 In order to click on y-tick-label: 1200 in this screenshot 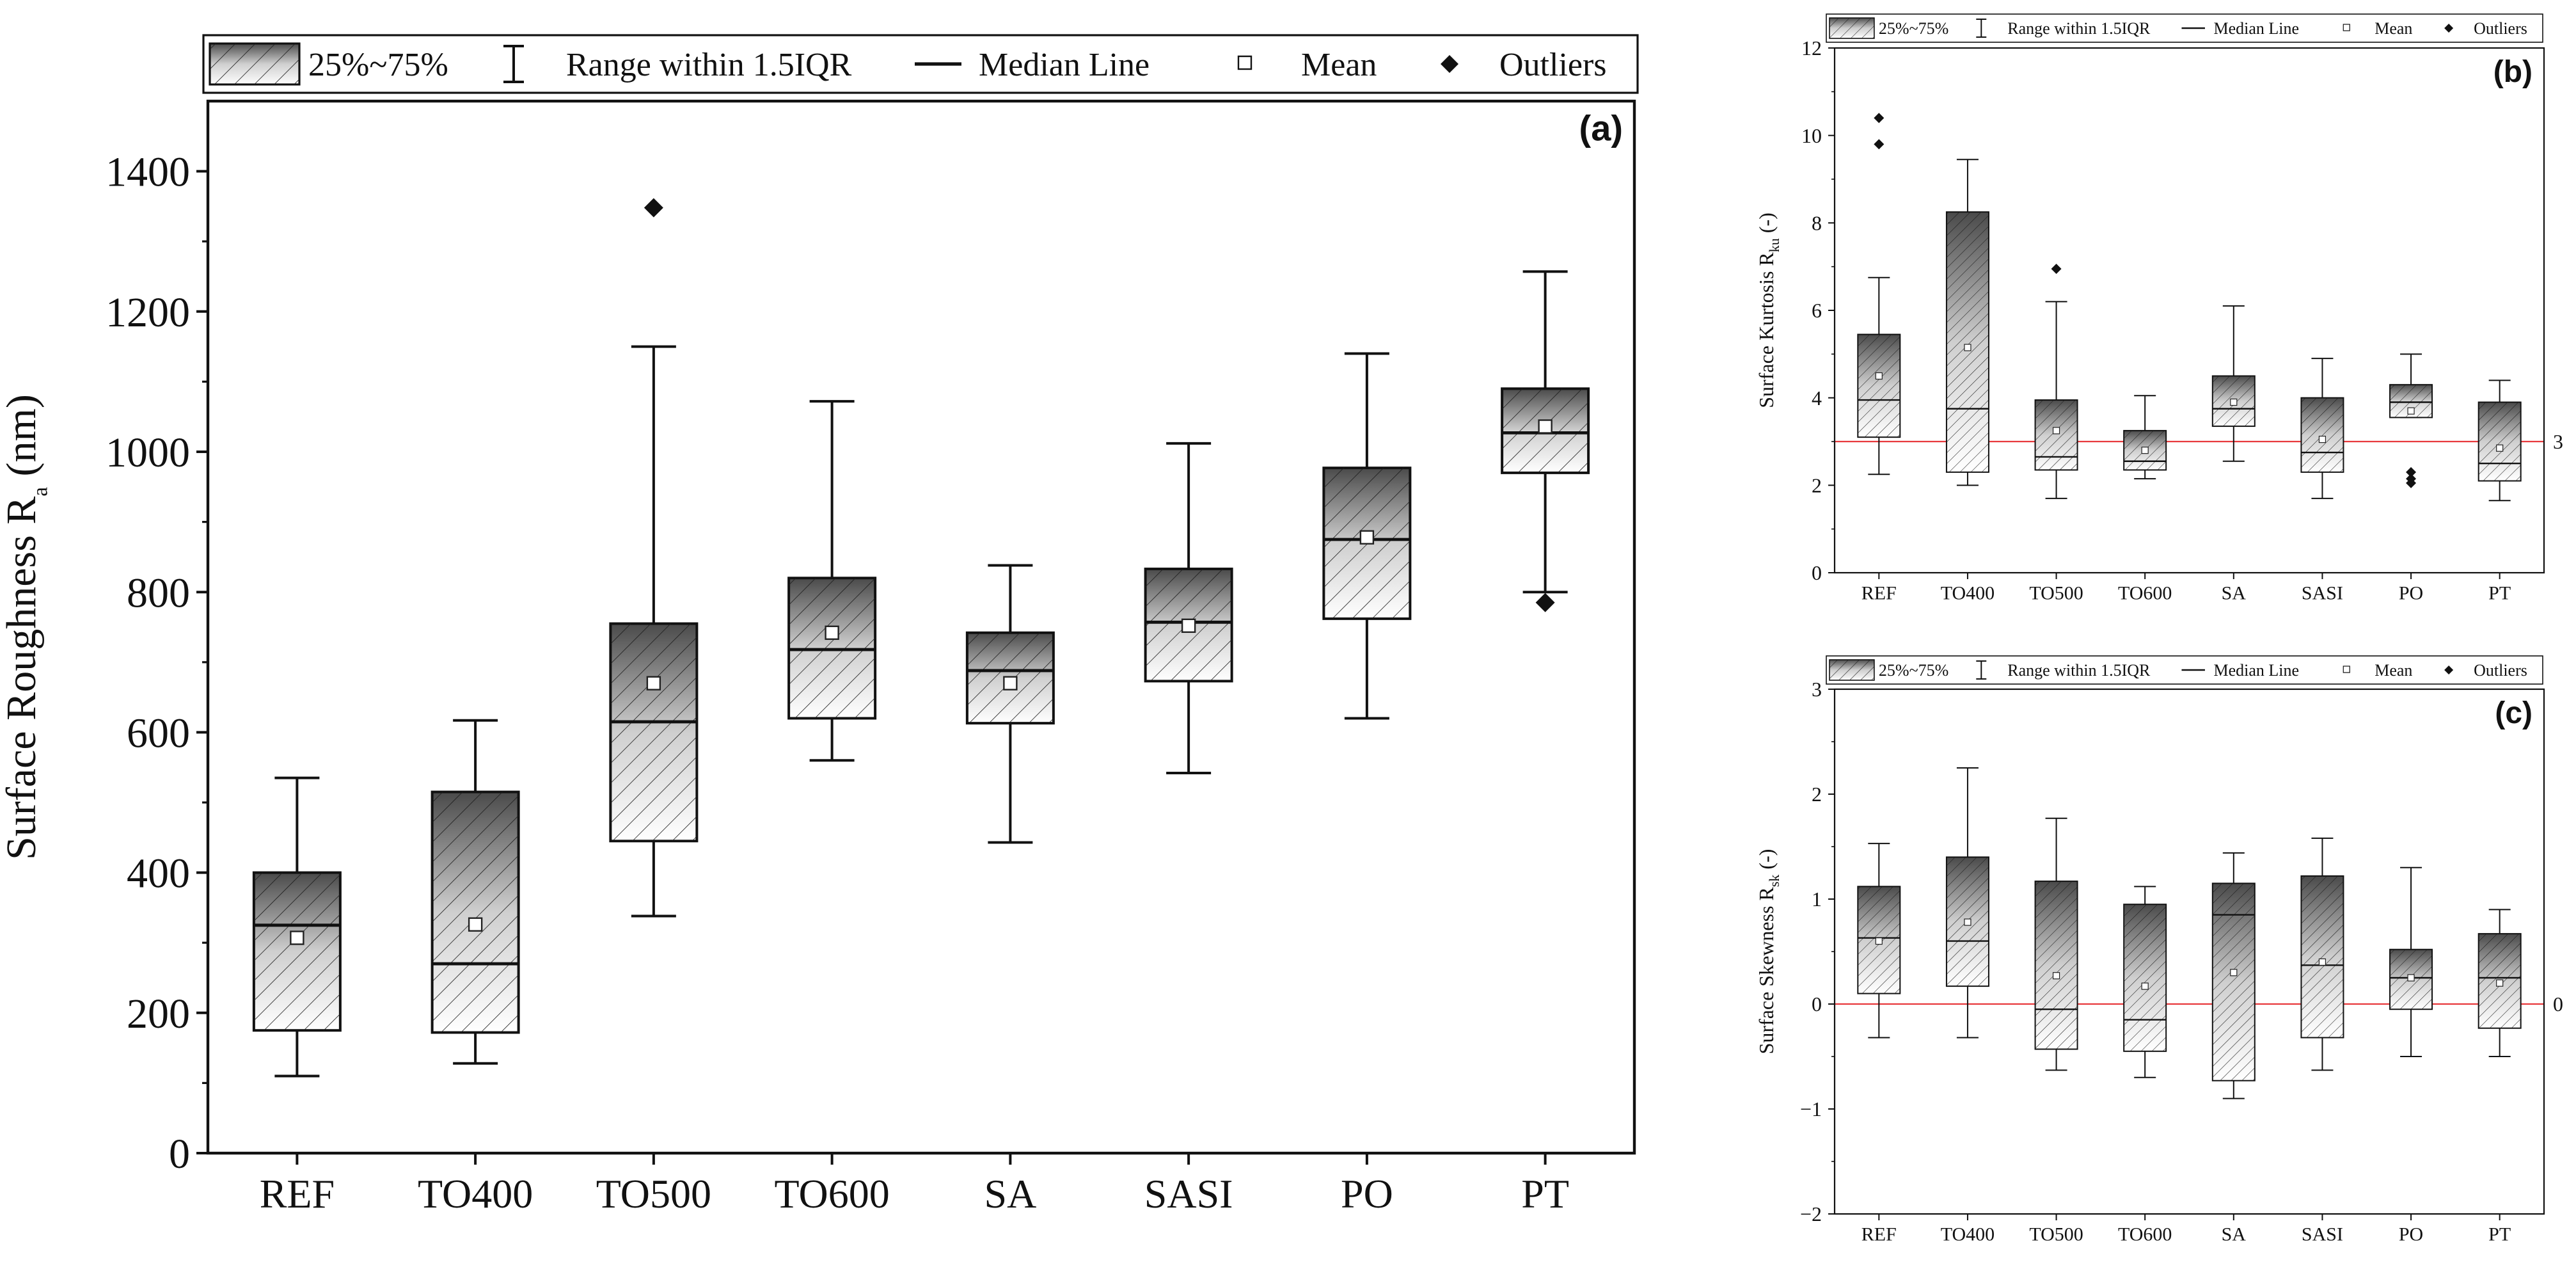, I will do `click(148, 312)`.